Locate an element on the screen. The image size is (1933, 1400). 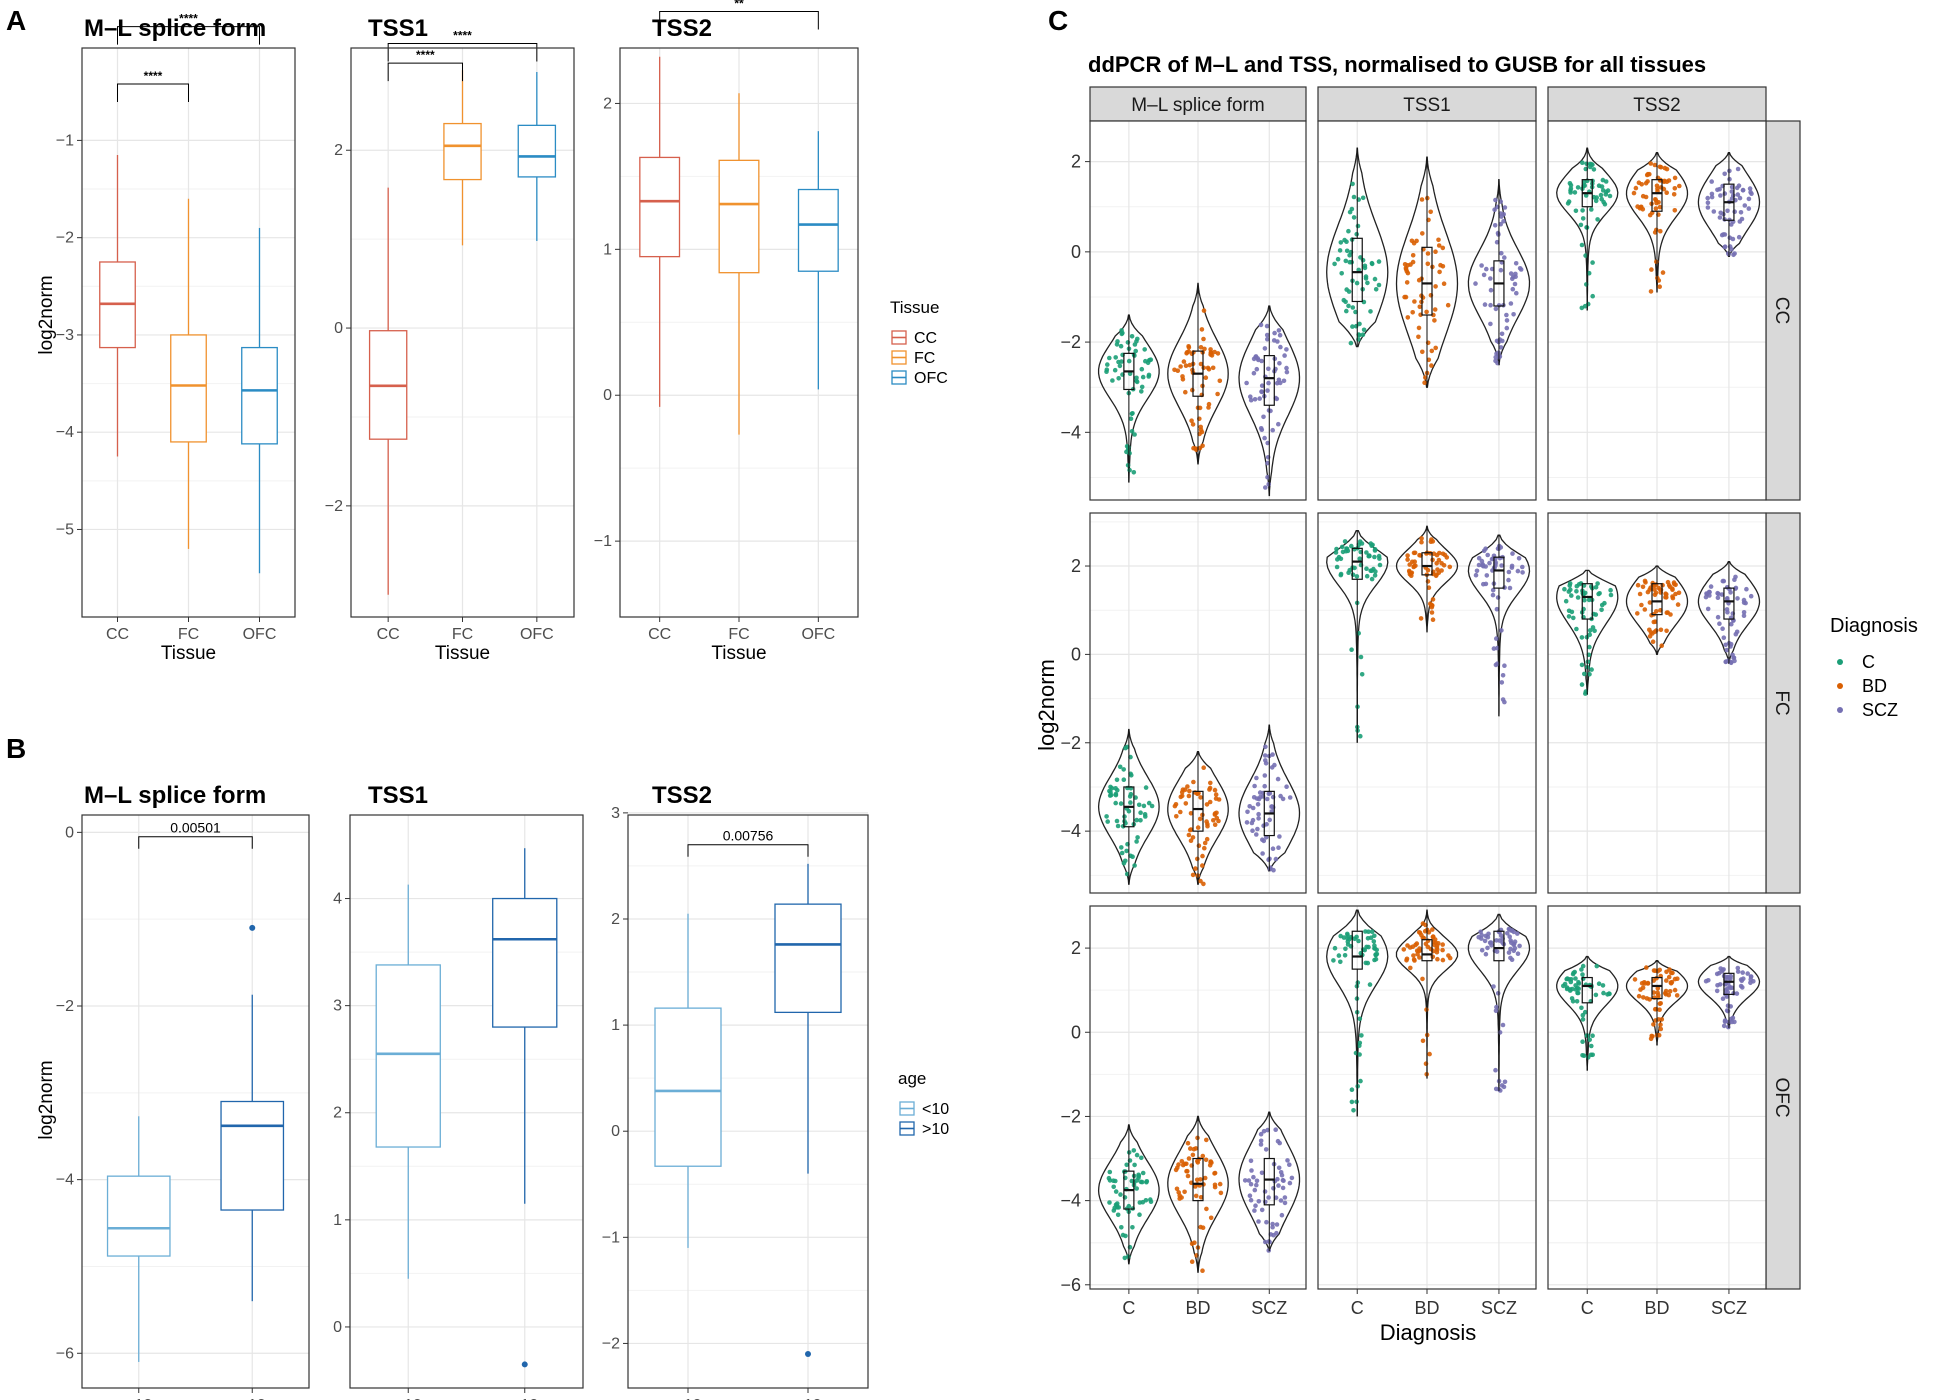
box-iqr is located at coordinates (537, 151).